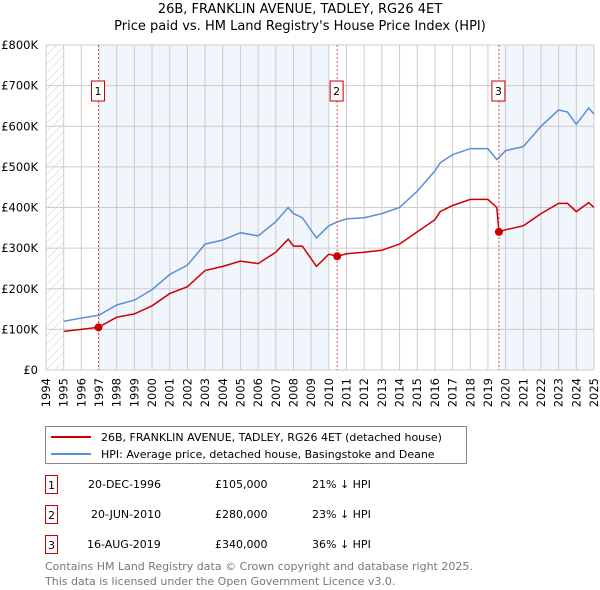 This screenshot has height=590, width=600. I want to click on x-tick-label: 2018, so click(470, 392).